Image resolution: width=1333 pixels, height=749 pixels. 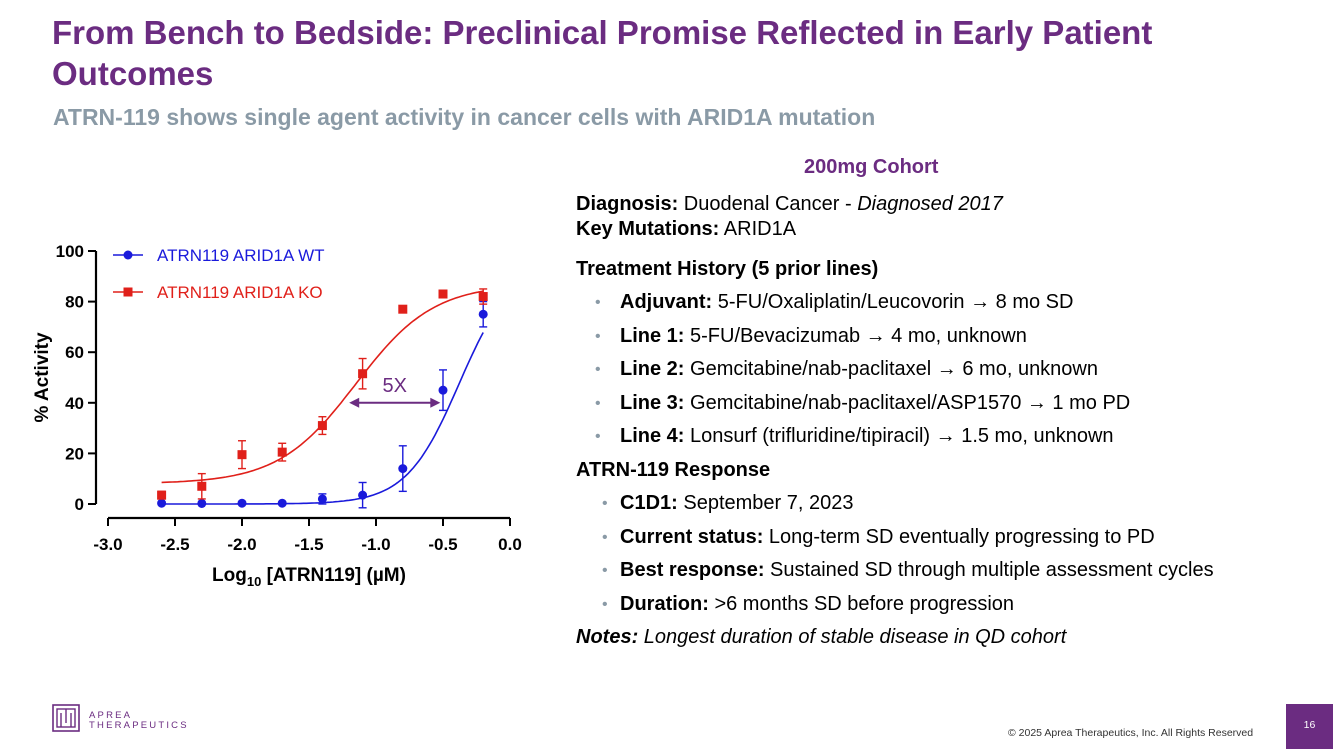 What do you see at coordinates (219, 274) in the screenshot?
I see `chart-legend: ATRN119 ARID1A WT ATRN119 ARID1A KO` at bounding box center [219, 274].